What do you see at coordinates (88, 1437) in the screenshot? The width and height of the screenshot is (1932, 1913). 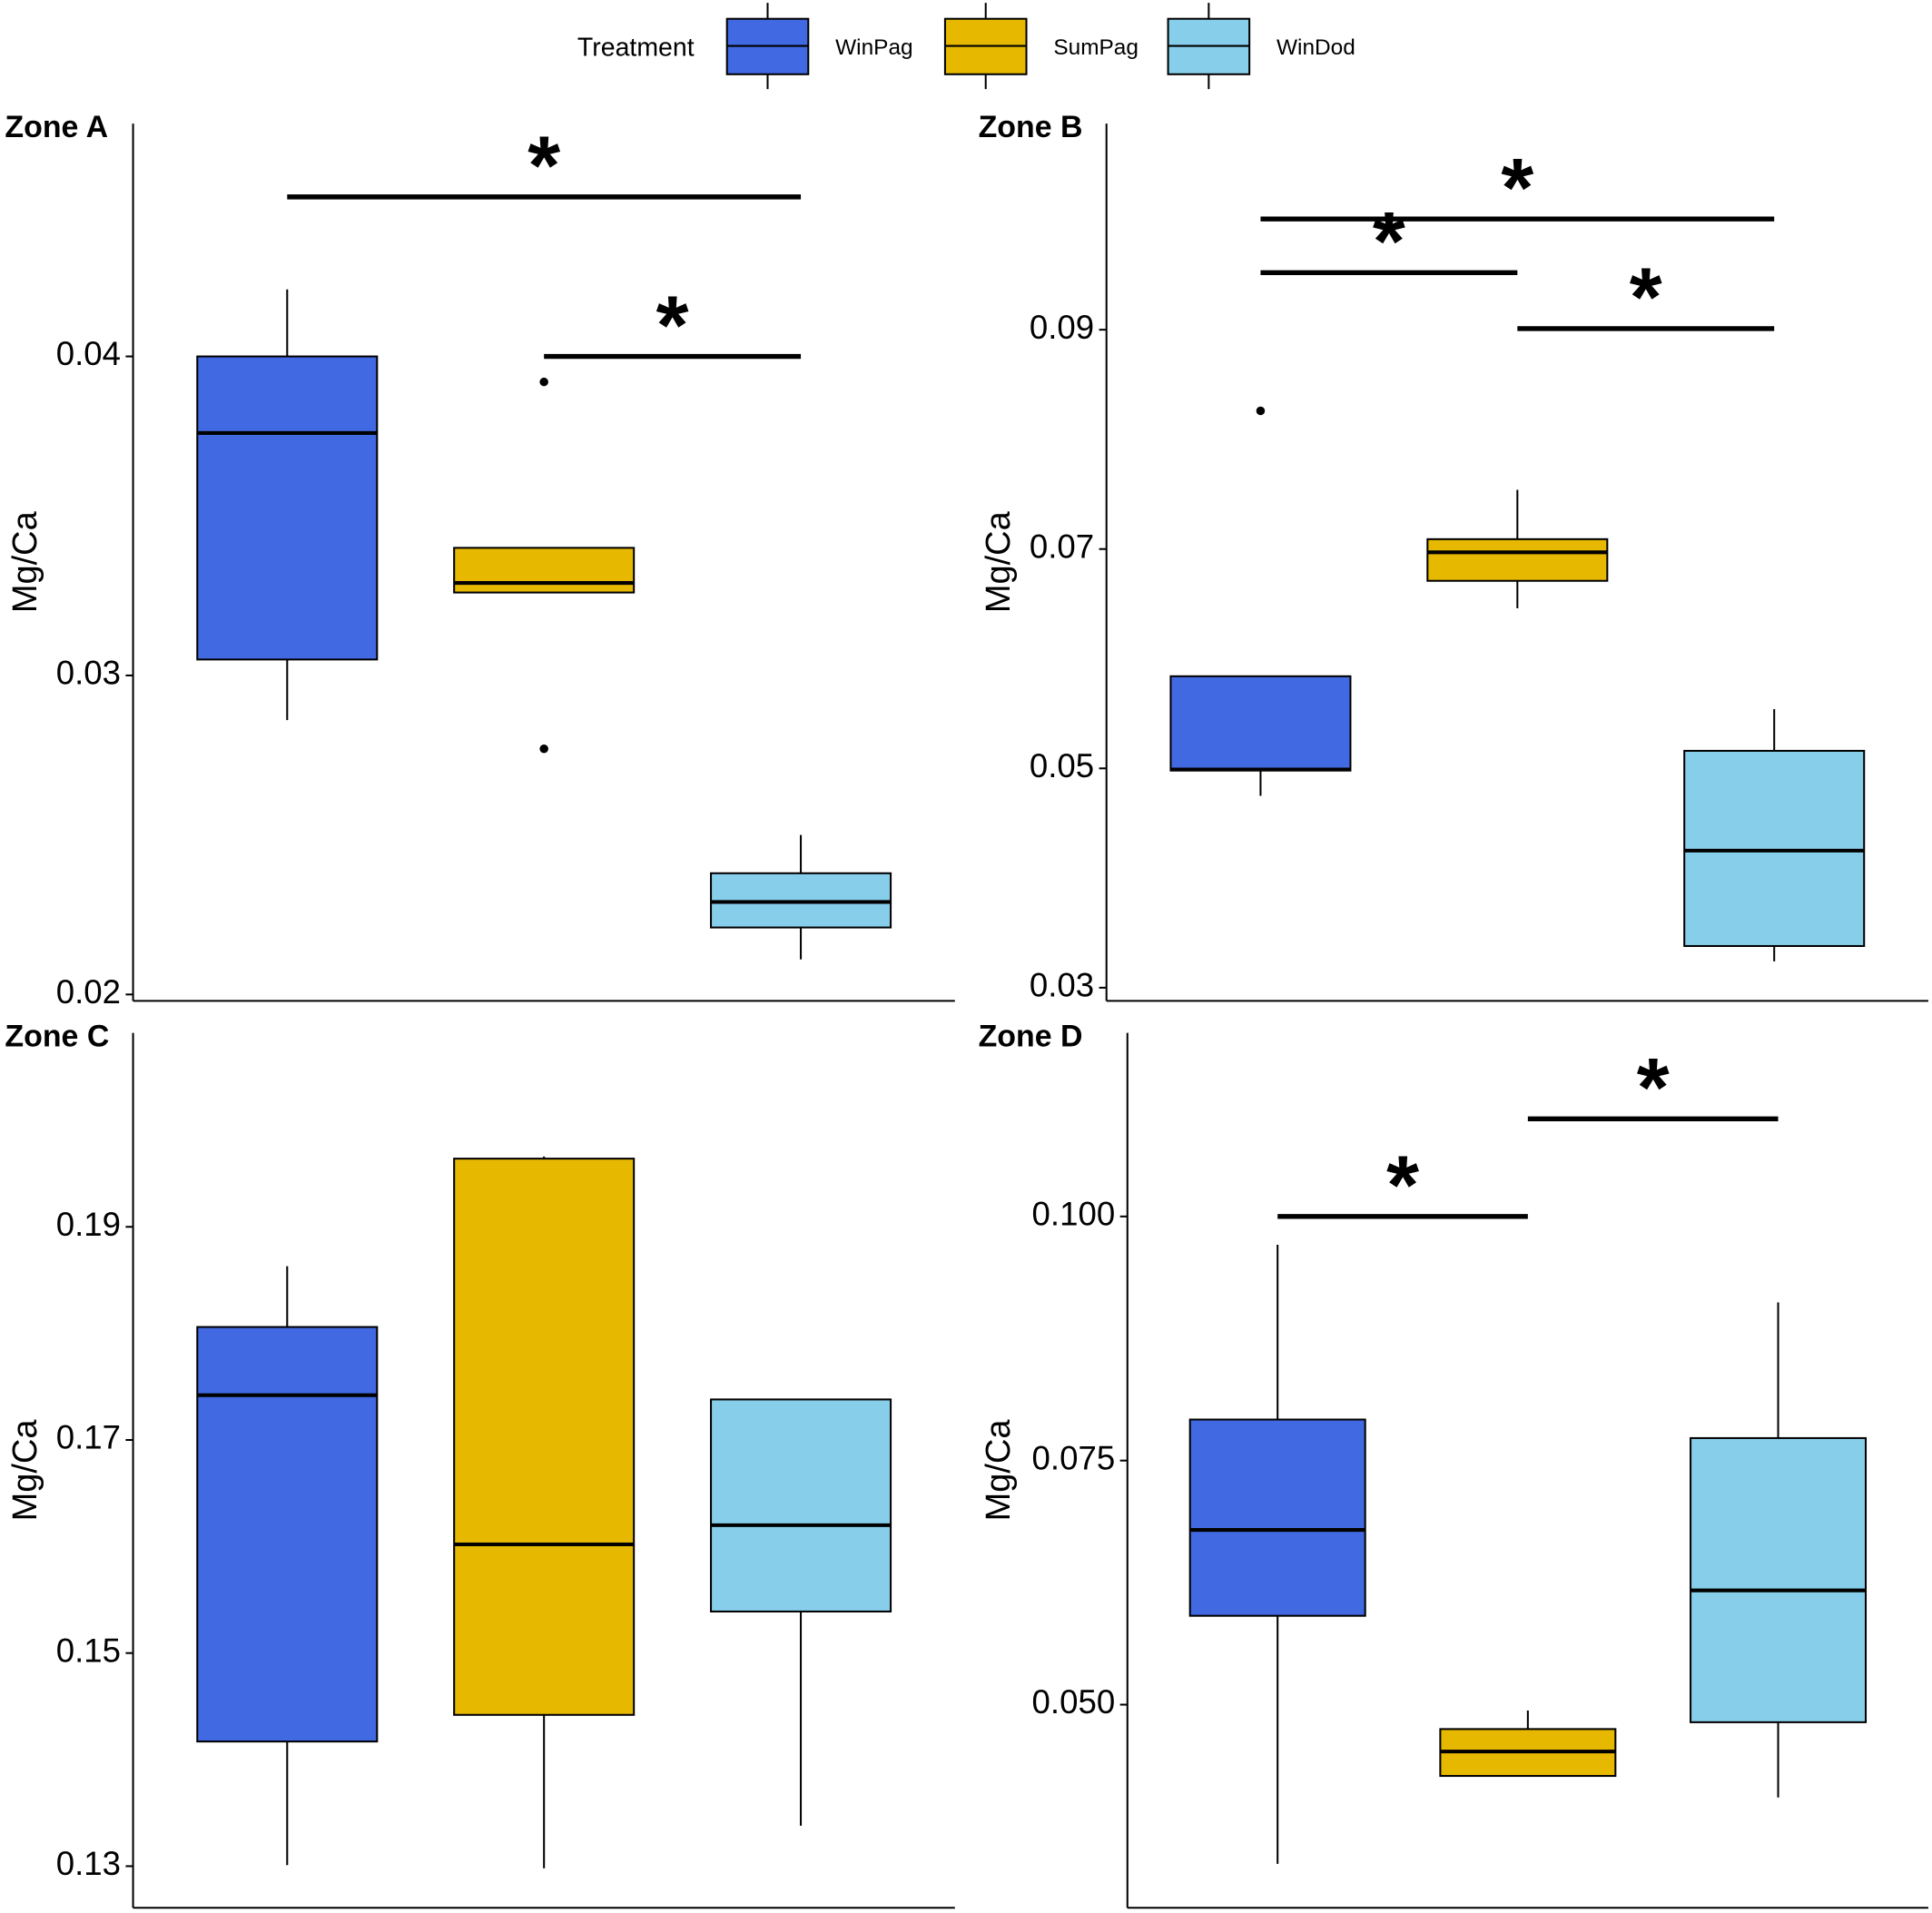 I see `y-tick-label: 0.17` at bounding box center [88, 1437].